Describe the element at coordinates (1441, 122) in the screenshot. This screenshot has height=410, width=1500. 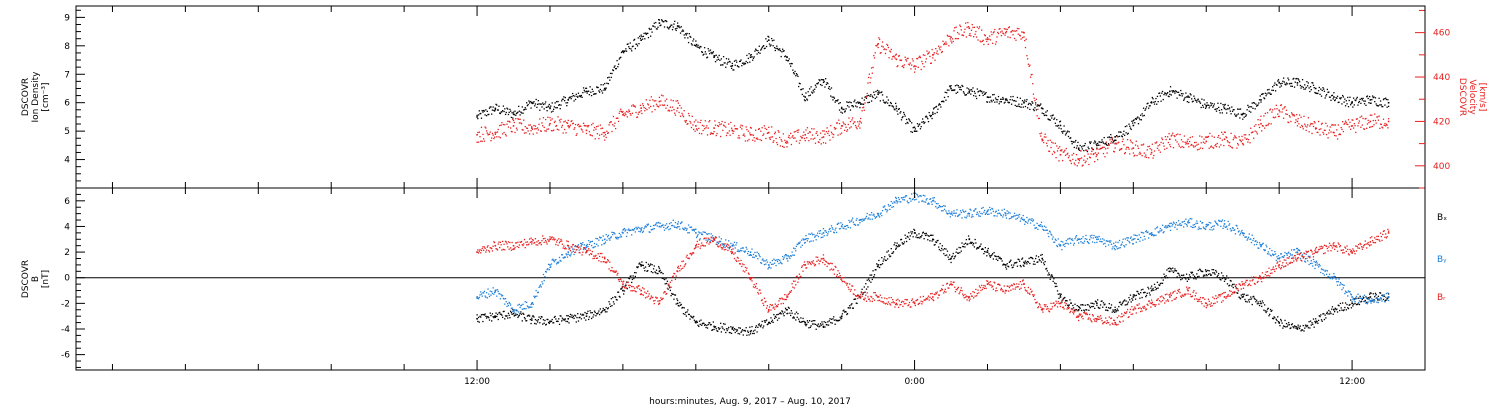
I see `right-tick-label: 420` at that location.